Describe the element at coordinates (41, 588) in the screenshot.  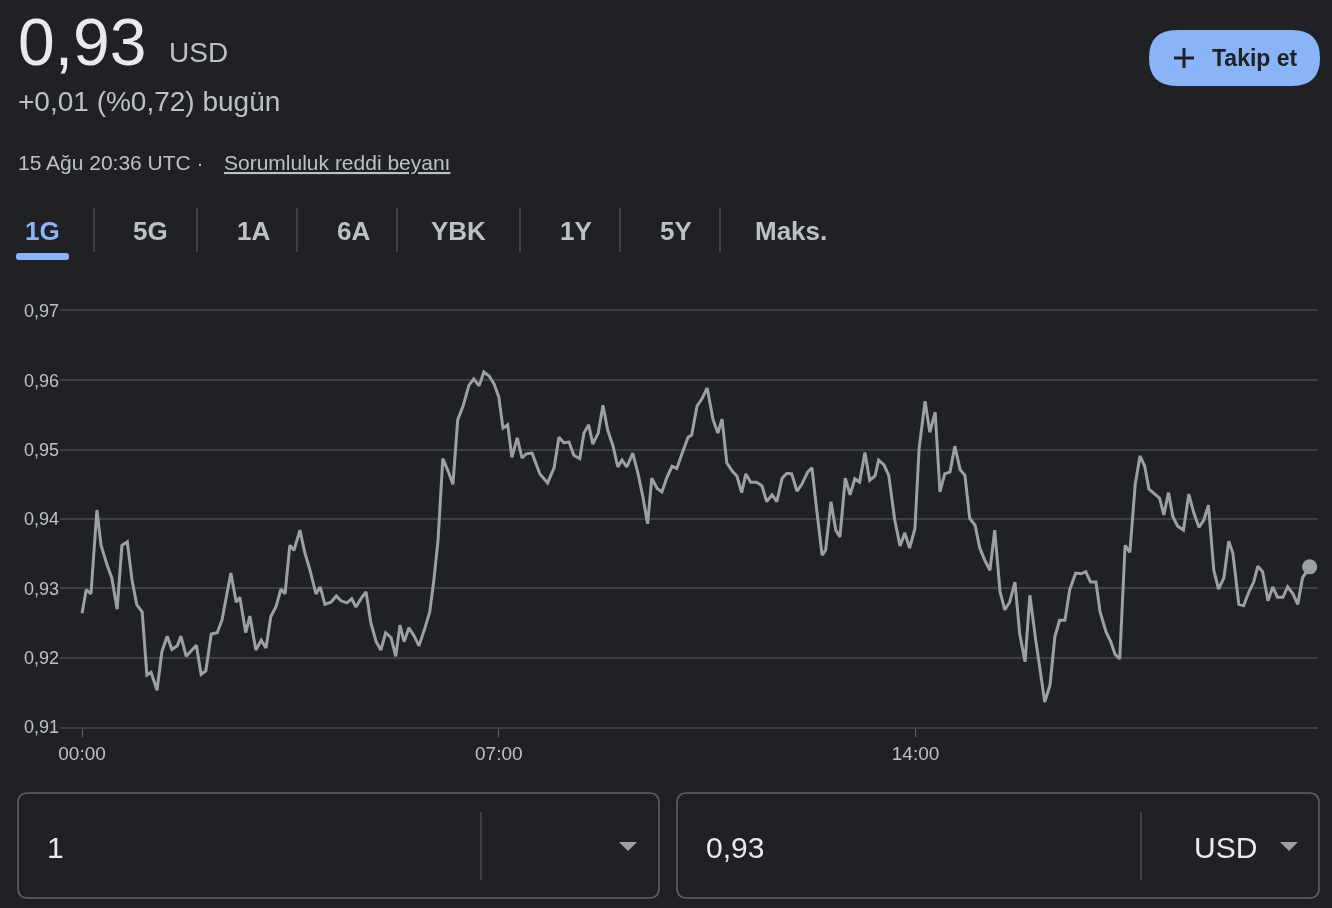
I see `y-tick-label: 0,93` at that location.